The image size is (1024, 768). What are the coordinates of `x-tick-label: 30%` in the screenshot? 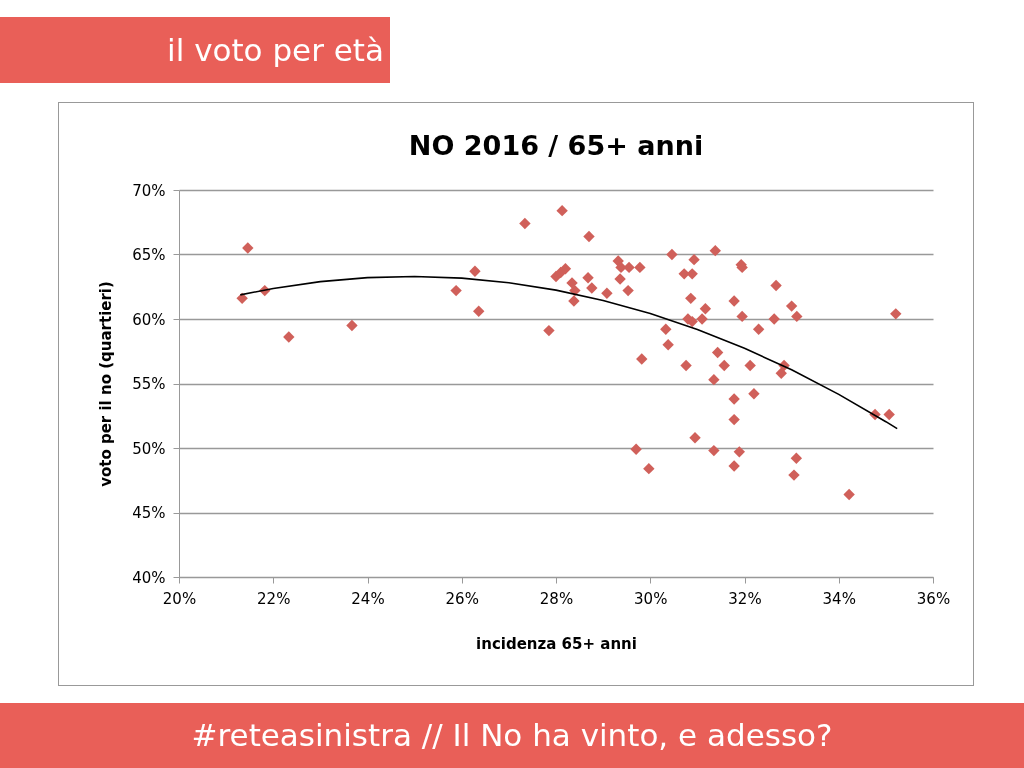 It's located at (651, 598).